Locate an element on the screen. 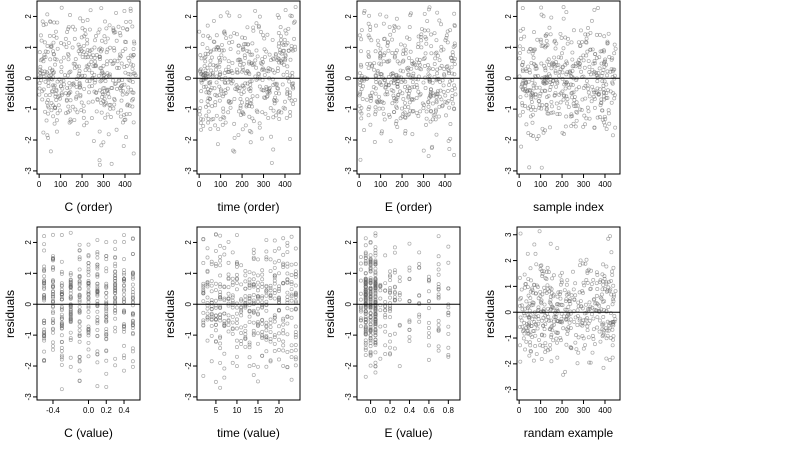 This screenshot has height=450, width=800. y-tick-label: 1 is located at coordinates (508, 47).